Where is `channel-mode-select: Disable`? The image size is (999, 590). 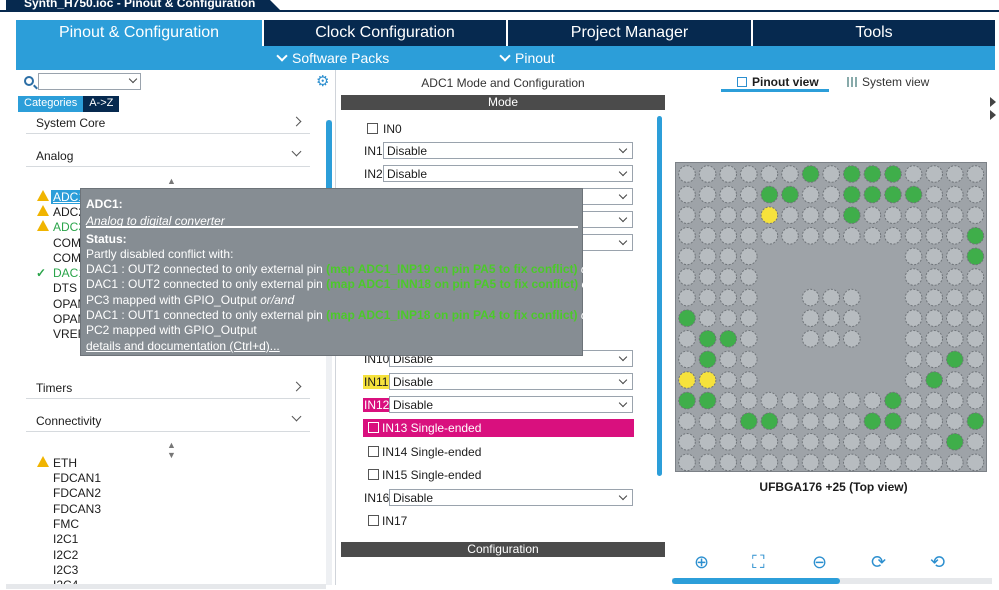
channel-mode-select: Disable is located at coordinates (508, 150).